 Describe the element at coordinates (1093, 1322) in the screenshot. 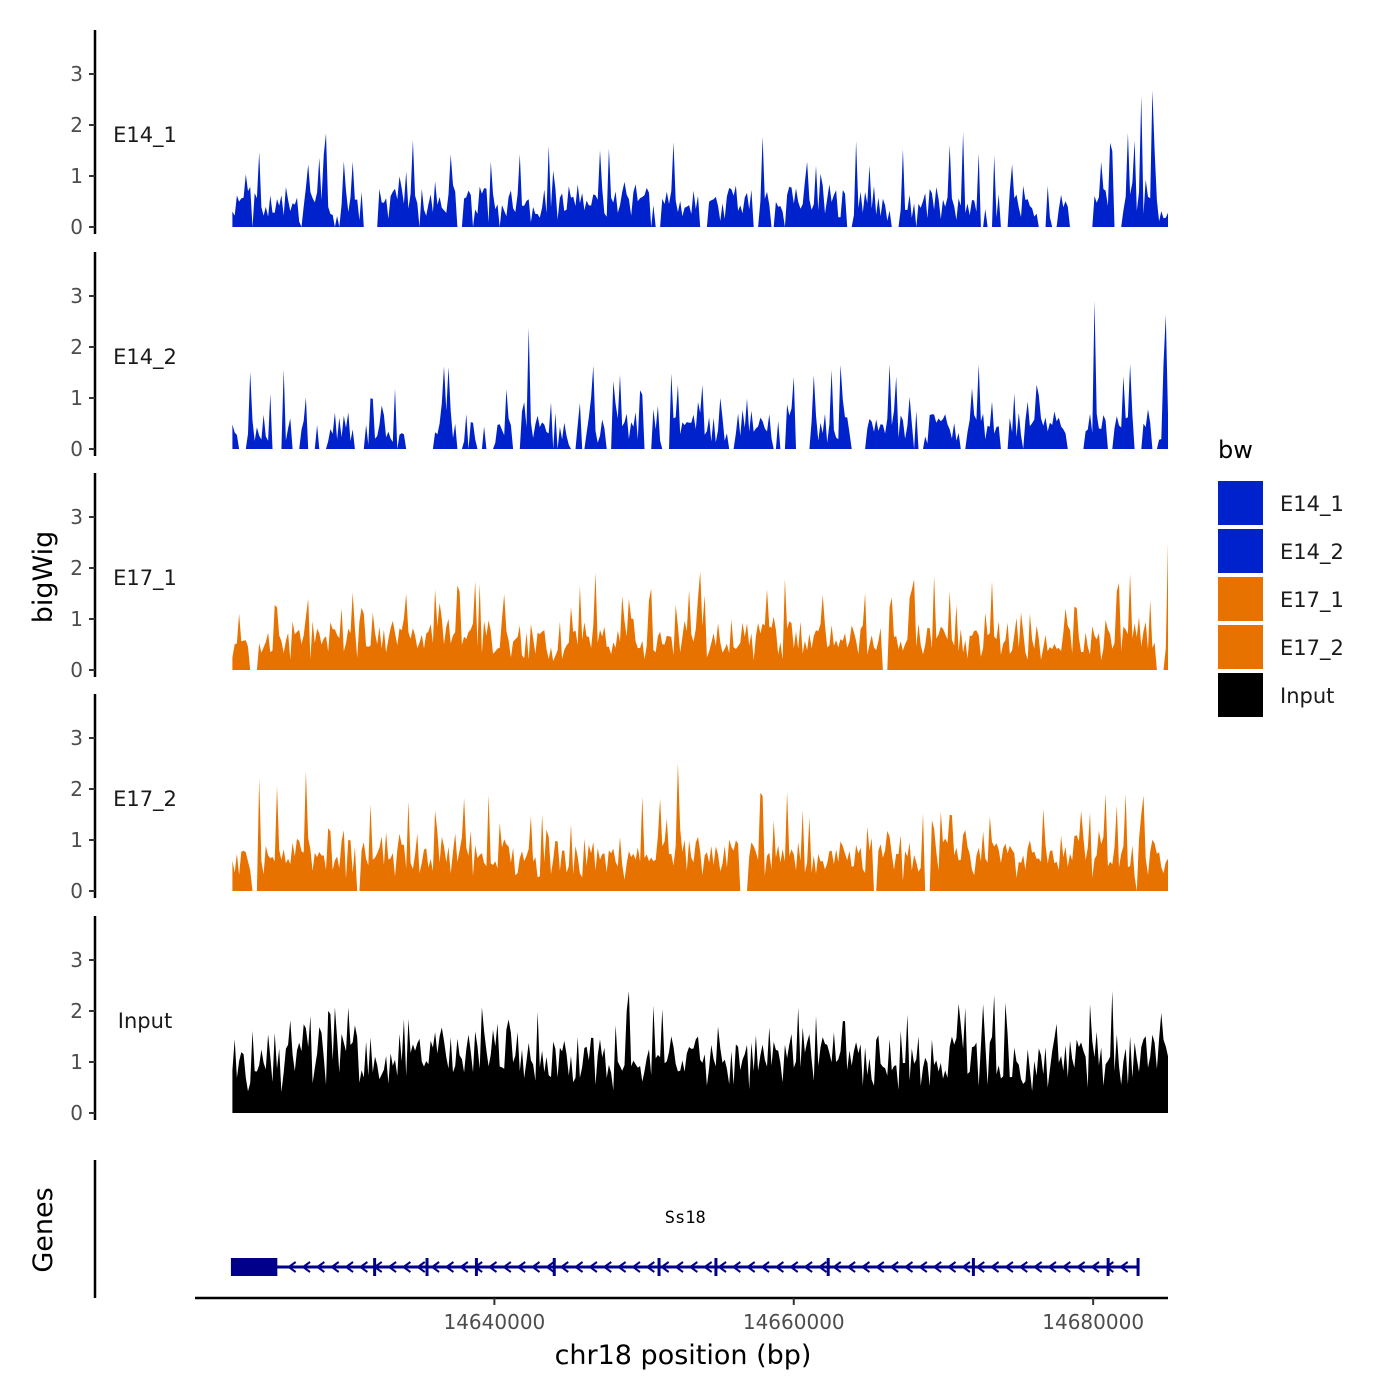

I see `x-tick-label: 14680000` at that location.